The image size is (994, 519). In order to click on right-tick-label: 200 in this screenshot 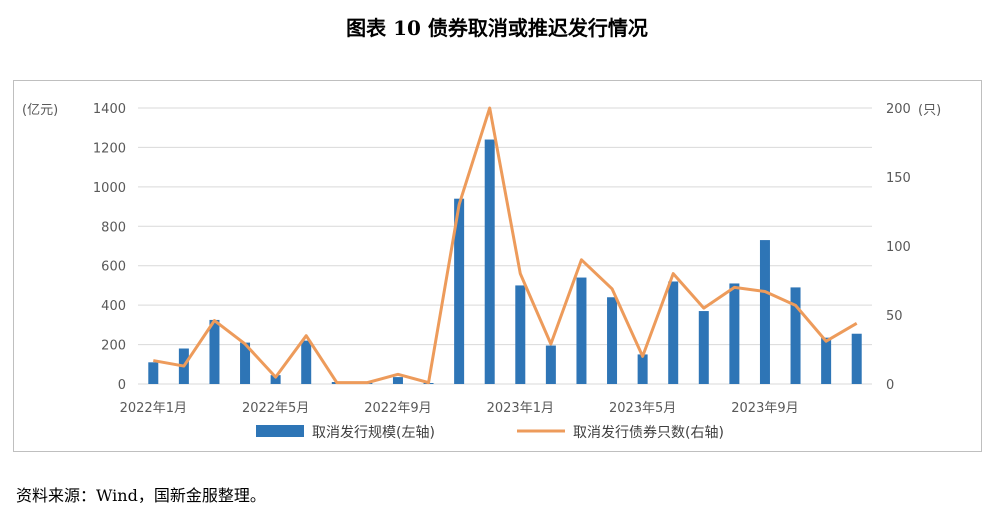, I will do `click(898, 109)`.